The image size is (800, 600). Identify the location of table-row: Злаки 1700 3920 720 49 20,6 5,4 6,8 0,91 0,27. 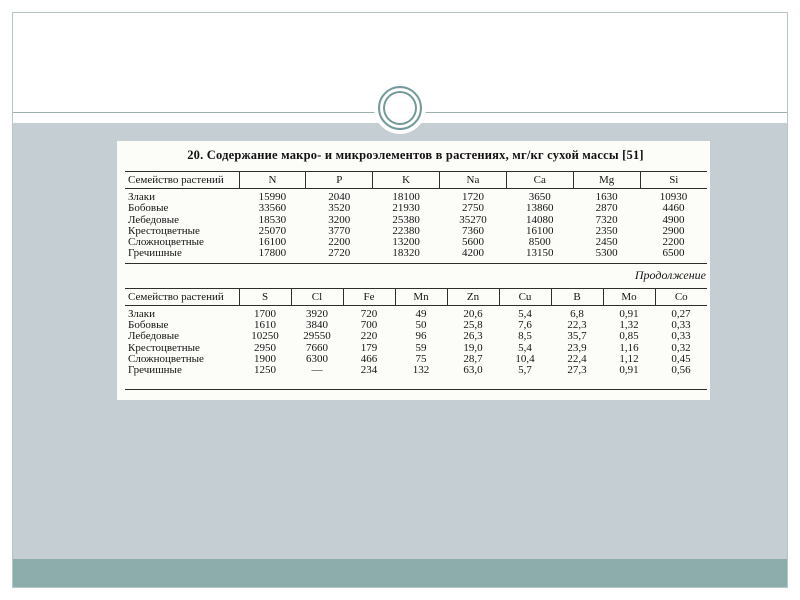
(416, 312).